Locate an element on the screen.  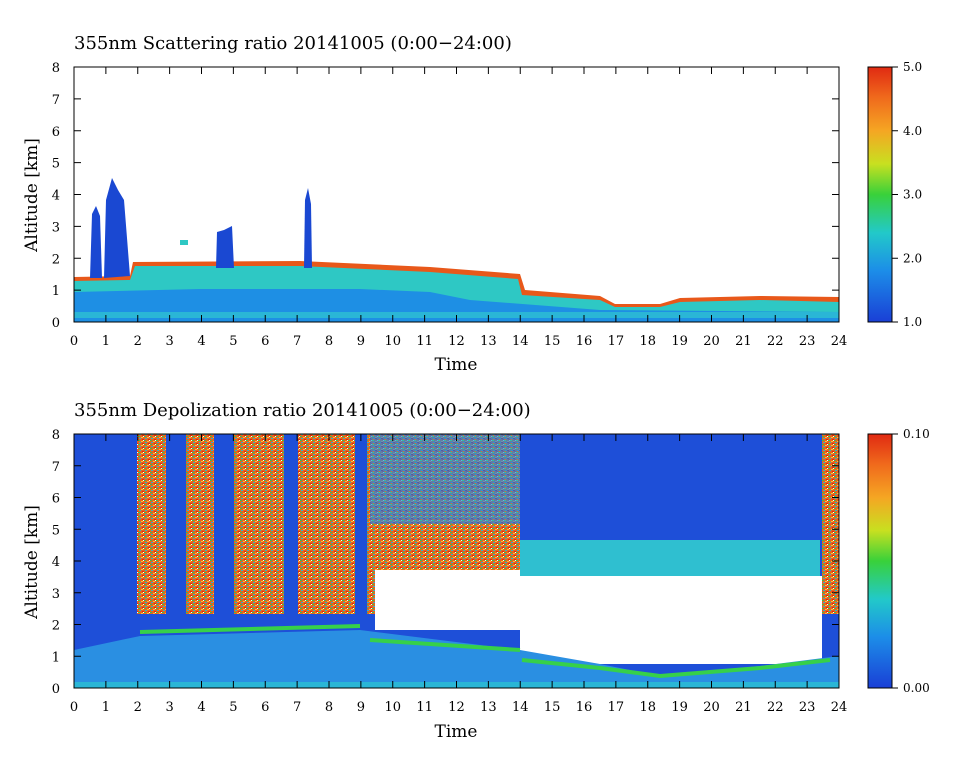
x-tick-label: 15 is located at coordinates (552, 707).